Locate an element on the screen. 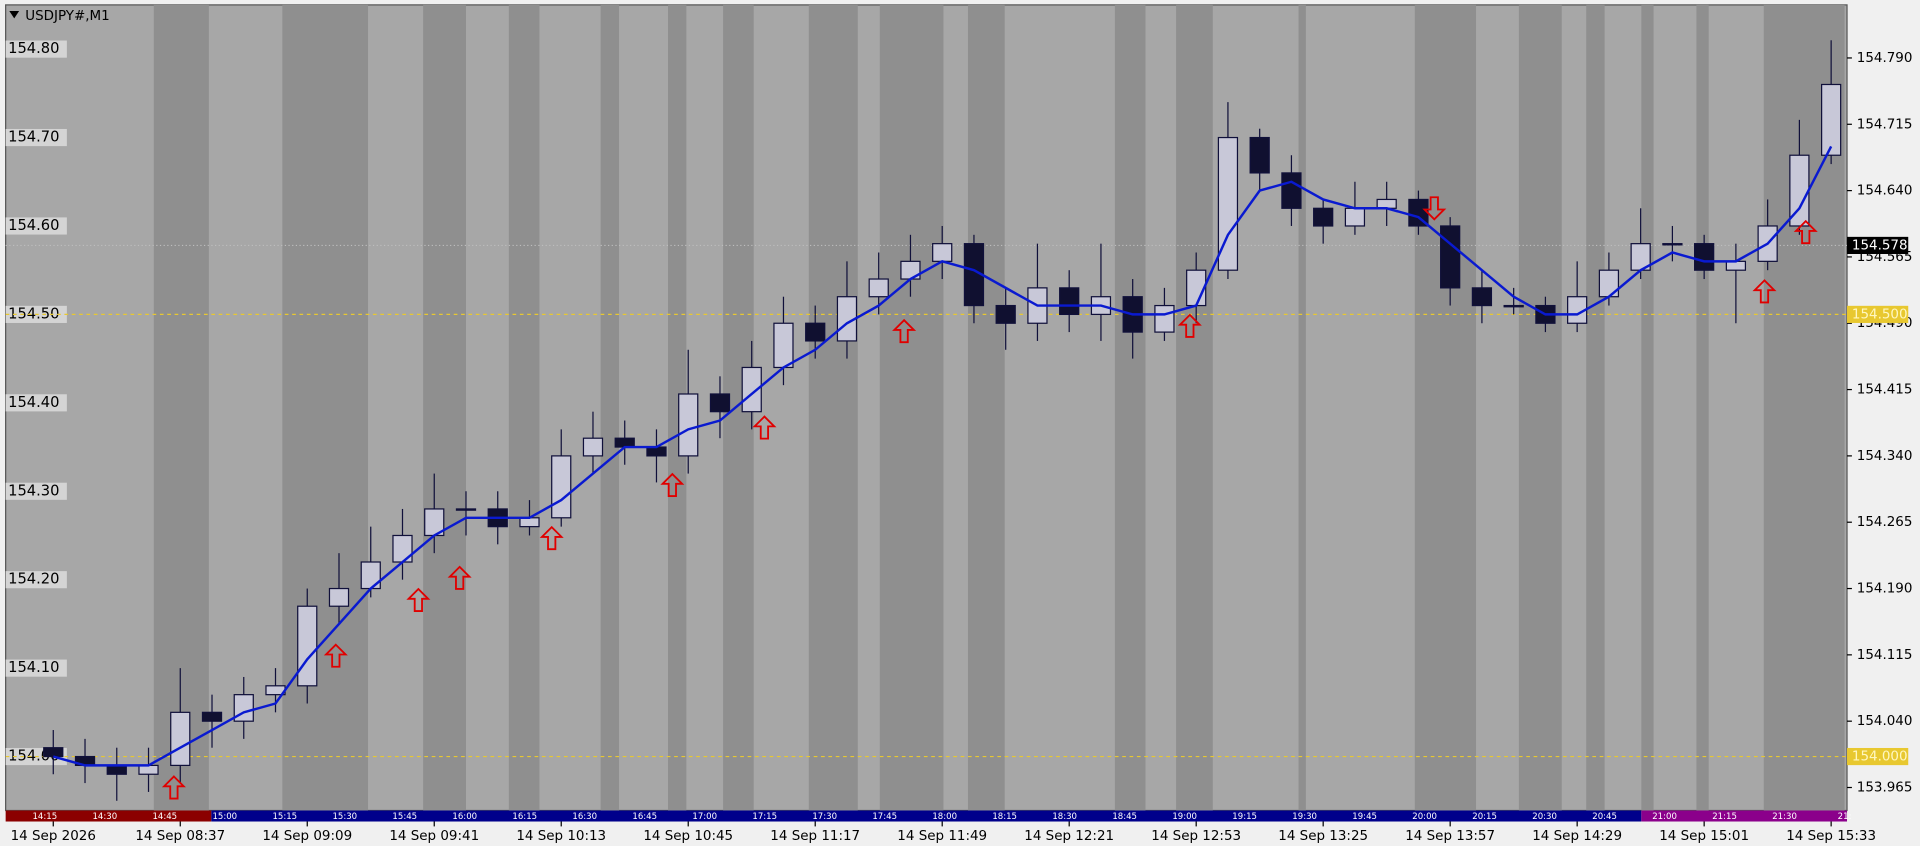 Image resolution: width=1920 pixels, height=846 pixels. y-left-tick-label: 154.80 is located at coordinates (33, 48).